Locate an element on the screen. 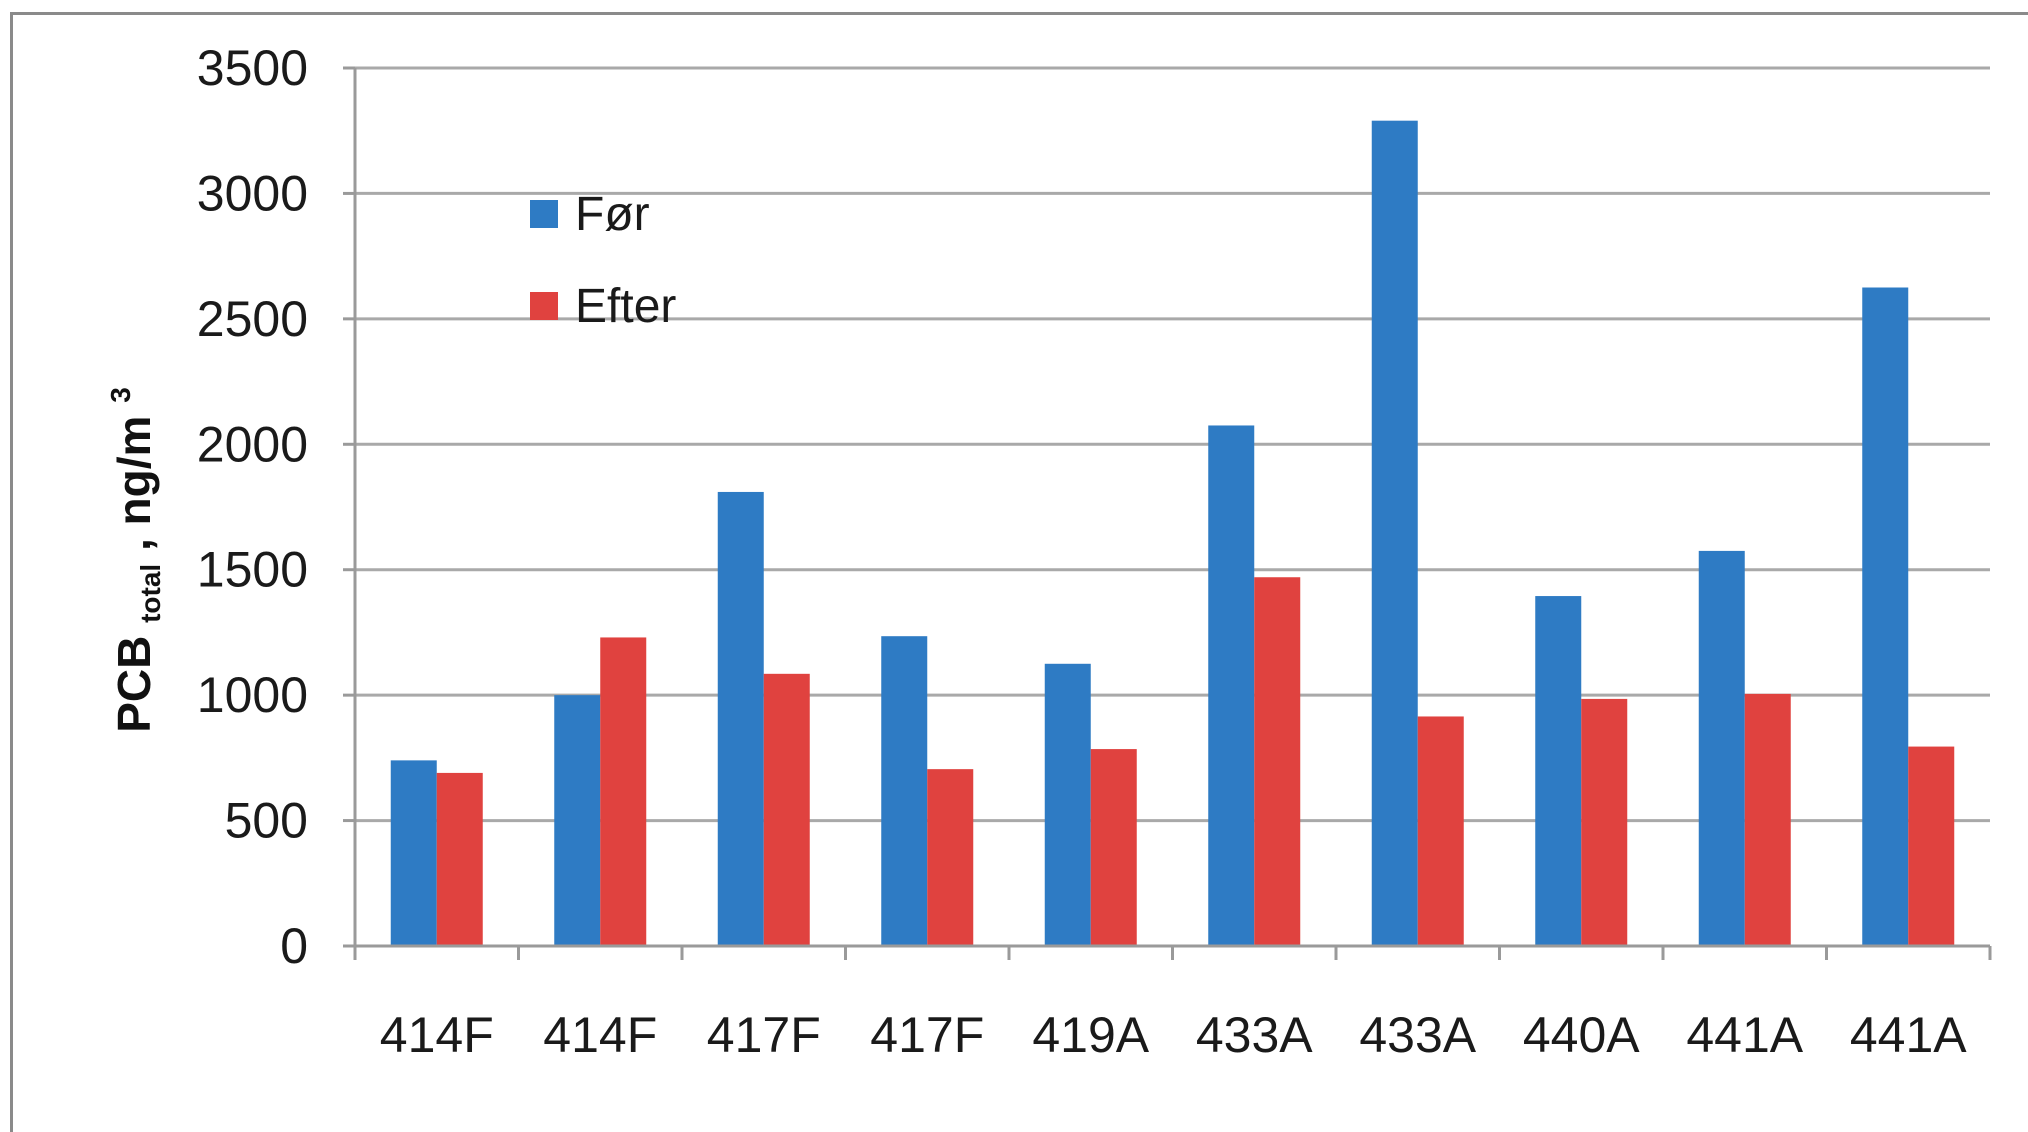  y-axis-label-subscript: total is located at coordinates (150, 593).